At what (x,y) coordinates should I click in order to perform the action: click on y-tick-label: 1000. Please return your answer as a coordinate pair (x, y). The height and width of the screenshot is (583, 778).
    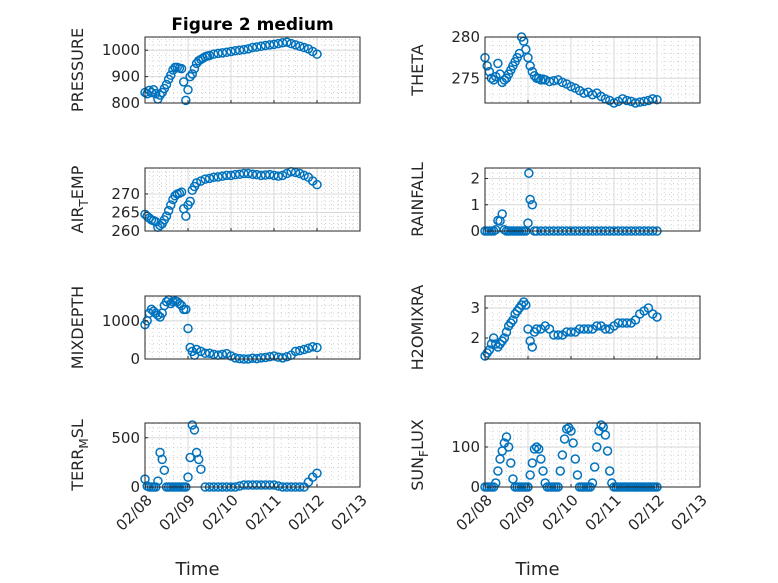
    Looking at the image, I should click on (121, 50).